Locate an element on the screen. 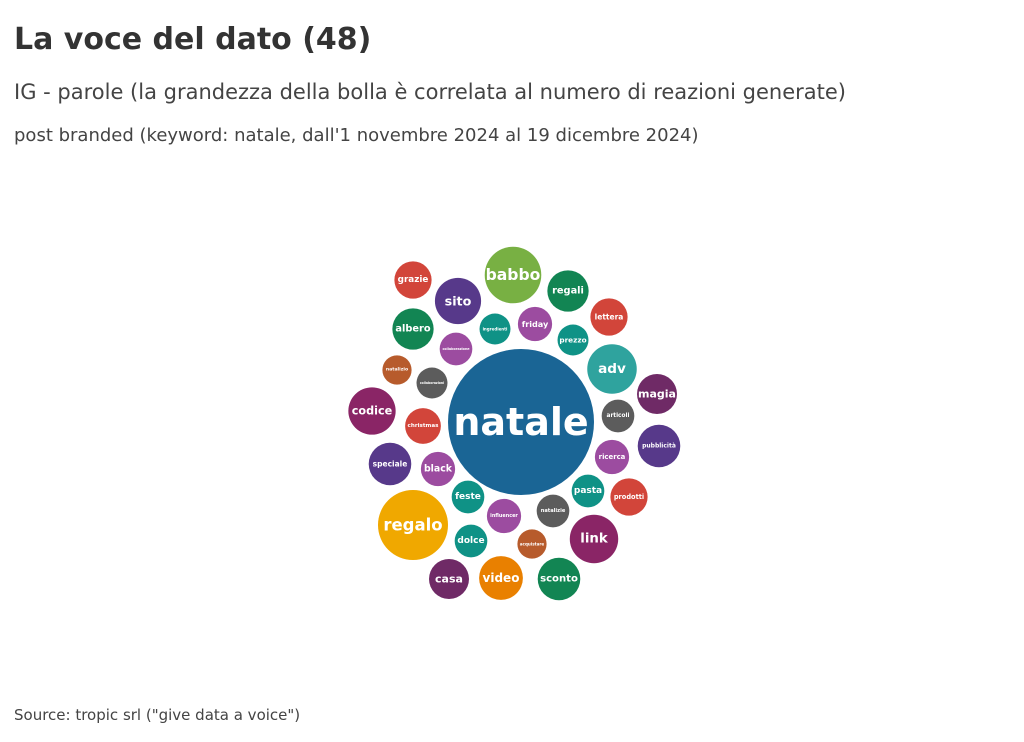  bubble-label: lettera is located at coordinates (609, 317).